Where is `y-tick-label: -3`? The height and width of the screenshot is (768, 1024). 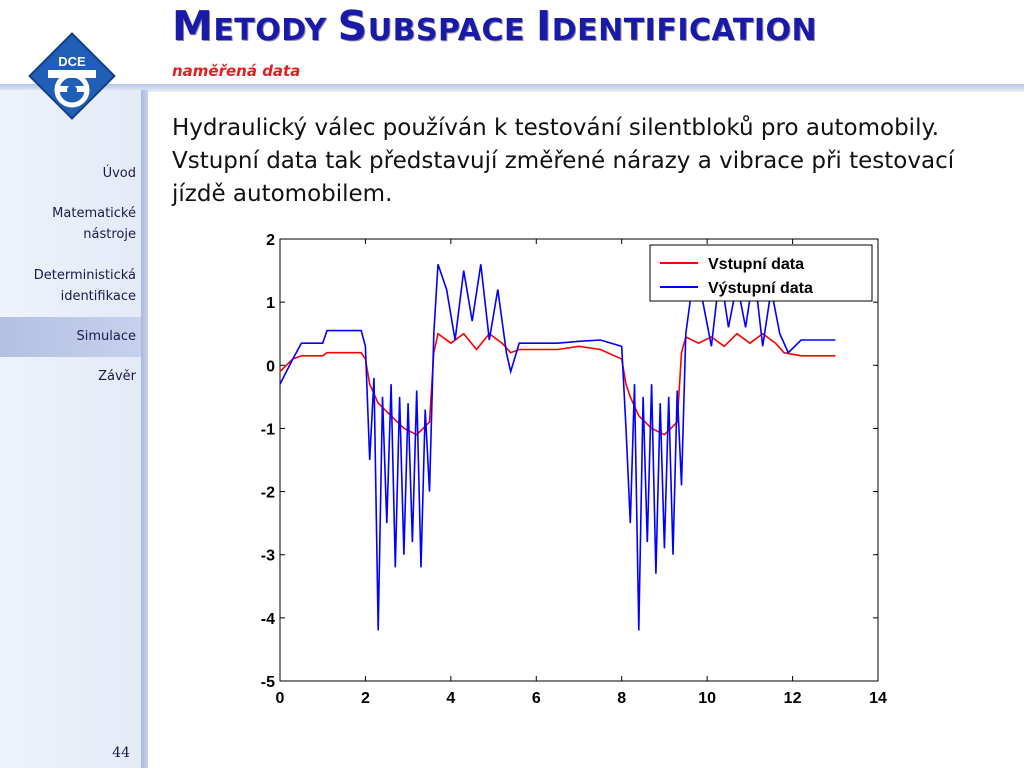
y-tick-label: -3 is located at coordinates (268, 556).